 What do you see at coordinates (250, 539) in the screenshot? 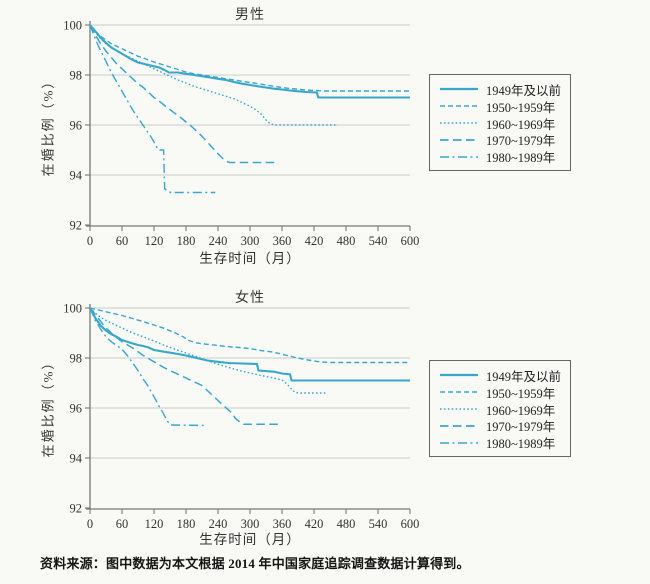
I see `female-x-axis-label: 生存时间（月）` at bounding box center [250, 539].